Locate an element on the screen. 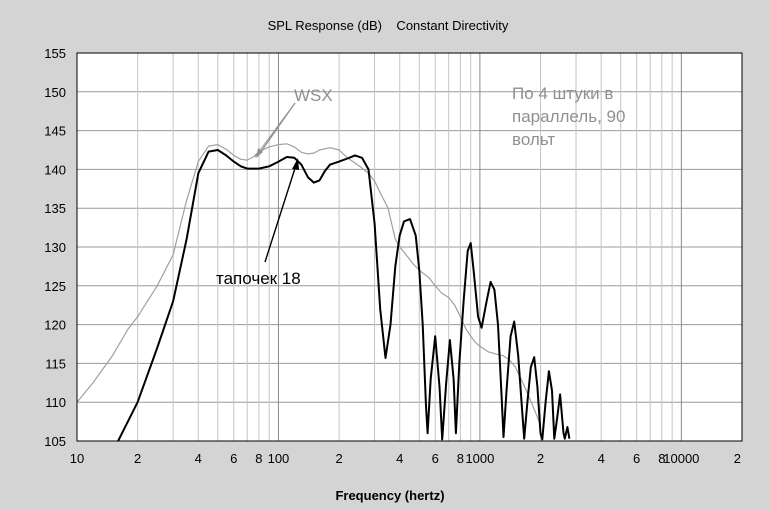 This screenshot has width=769, height=509. y-tick-label: 150 is located at coordinates (55, 92).